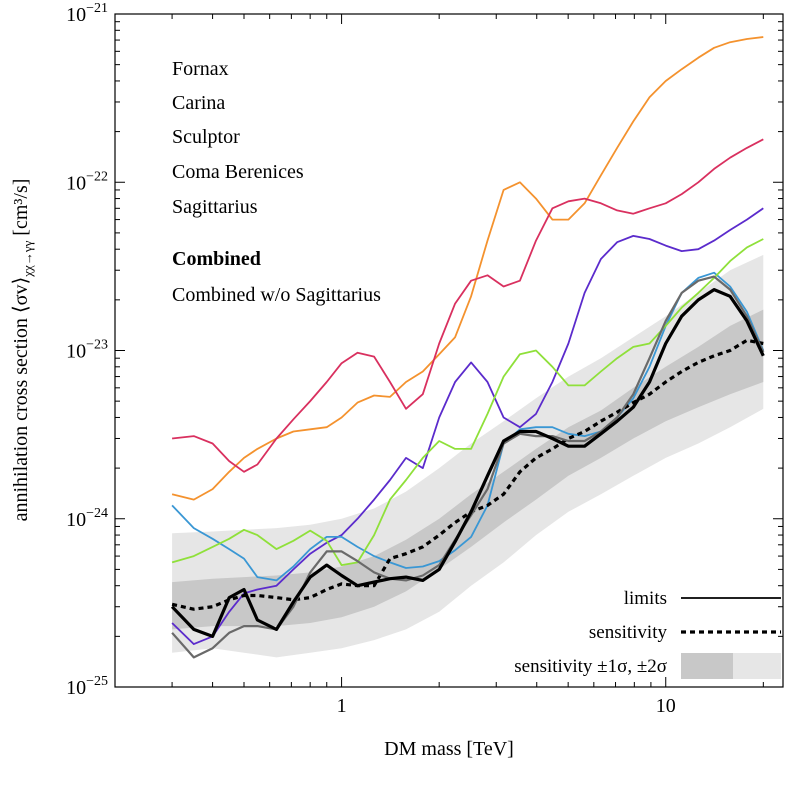 This screenshot has width=809, height=790. What do you see at coordinates (198, 103) in the screenshot?
I see `legend-entry: Carina` at bounding box center [198, 103].